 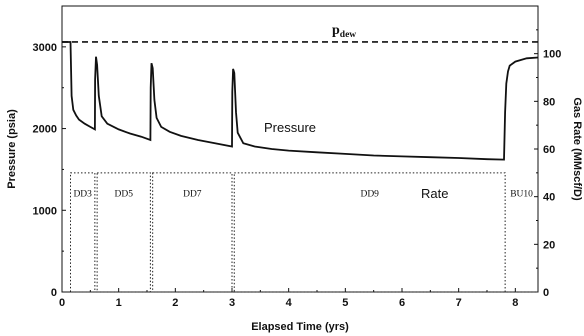 What do you see at coordinates (289, 303) in the screenshot?
I see `x-tick-label: 4` at bounding box center [289, 303].